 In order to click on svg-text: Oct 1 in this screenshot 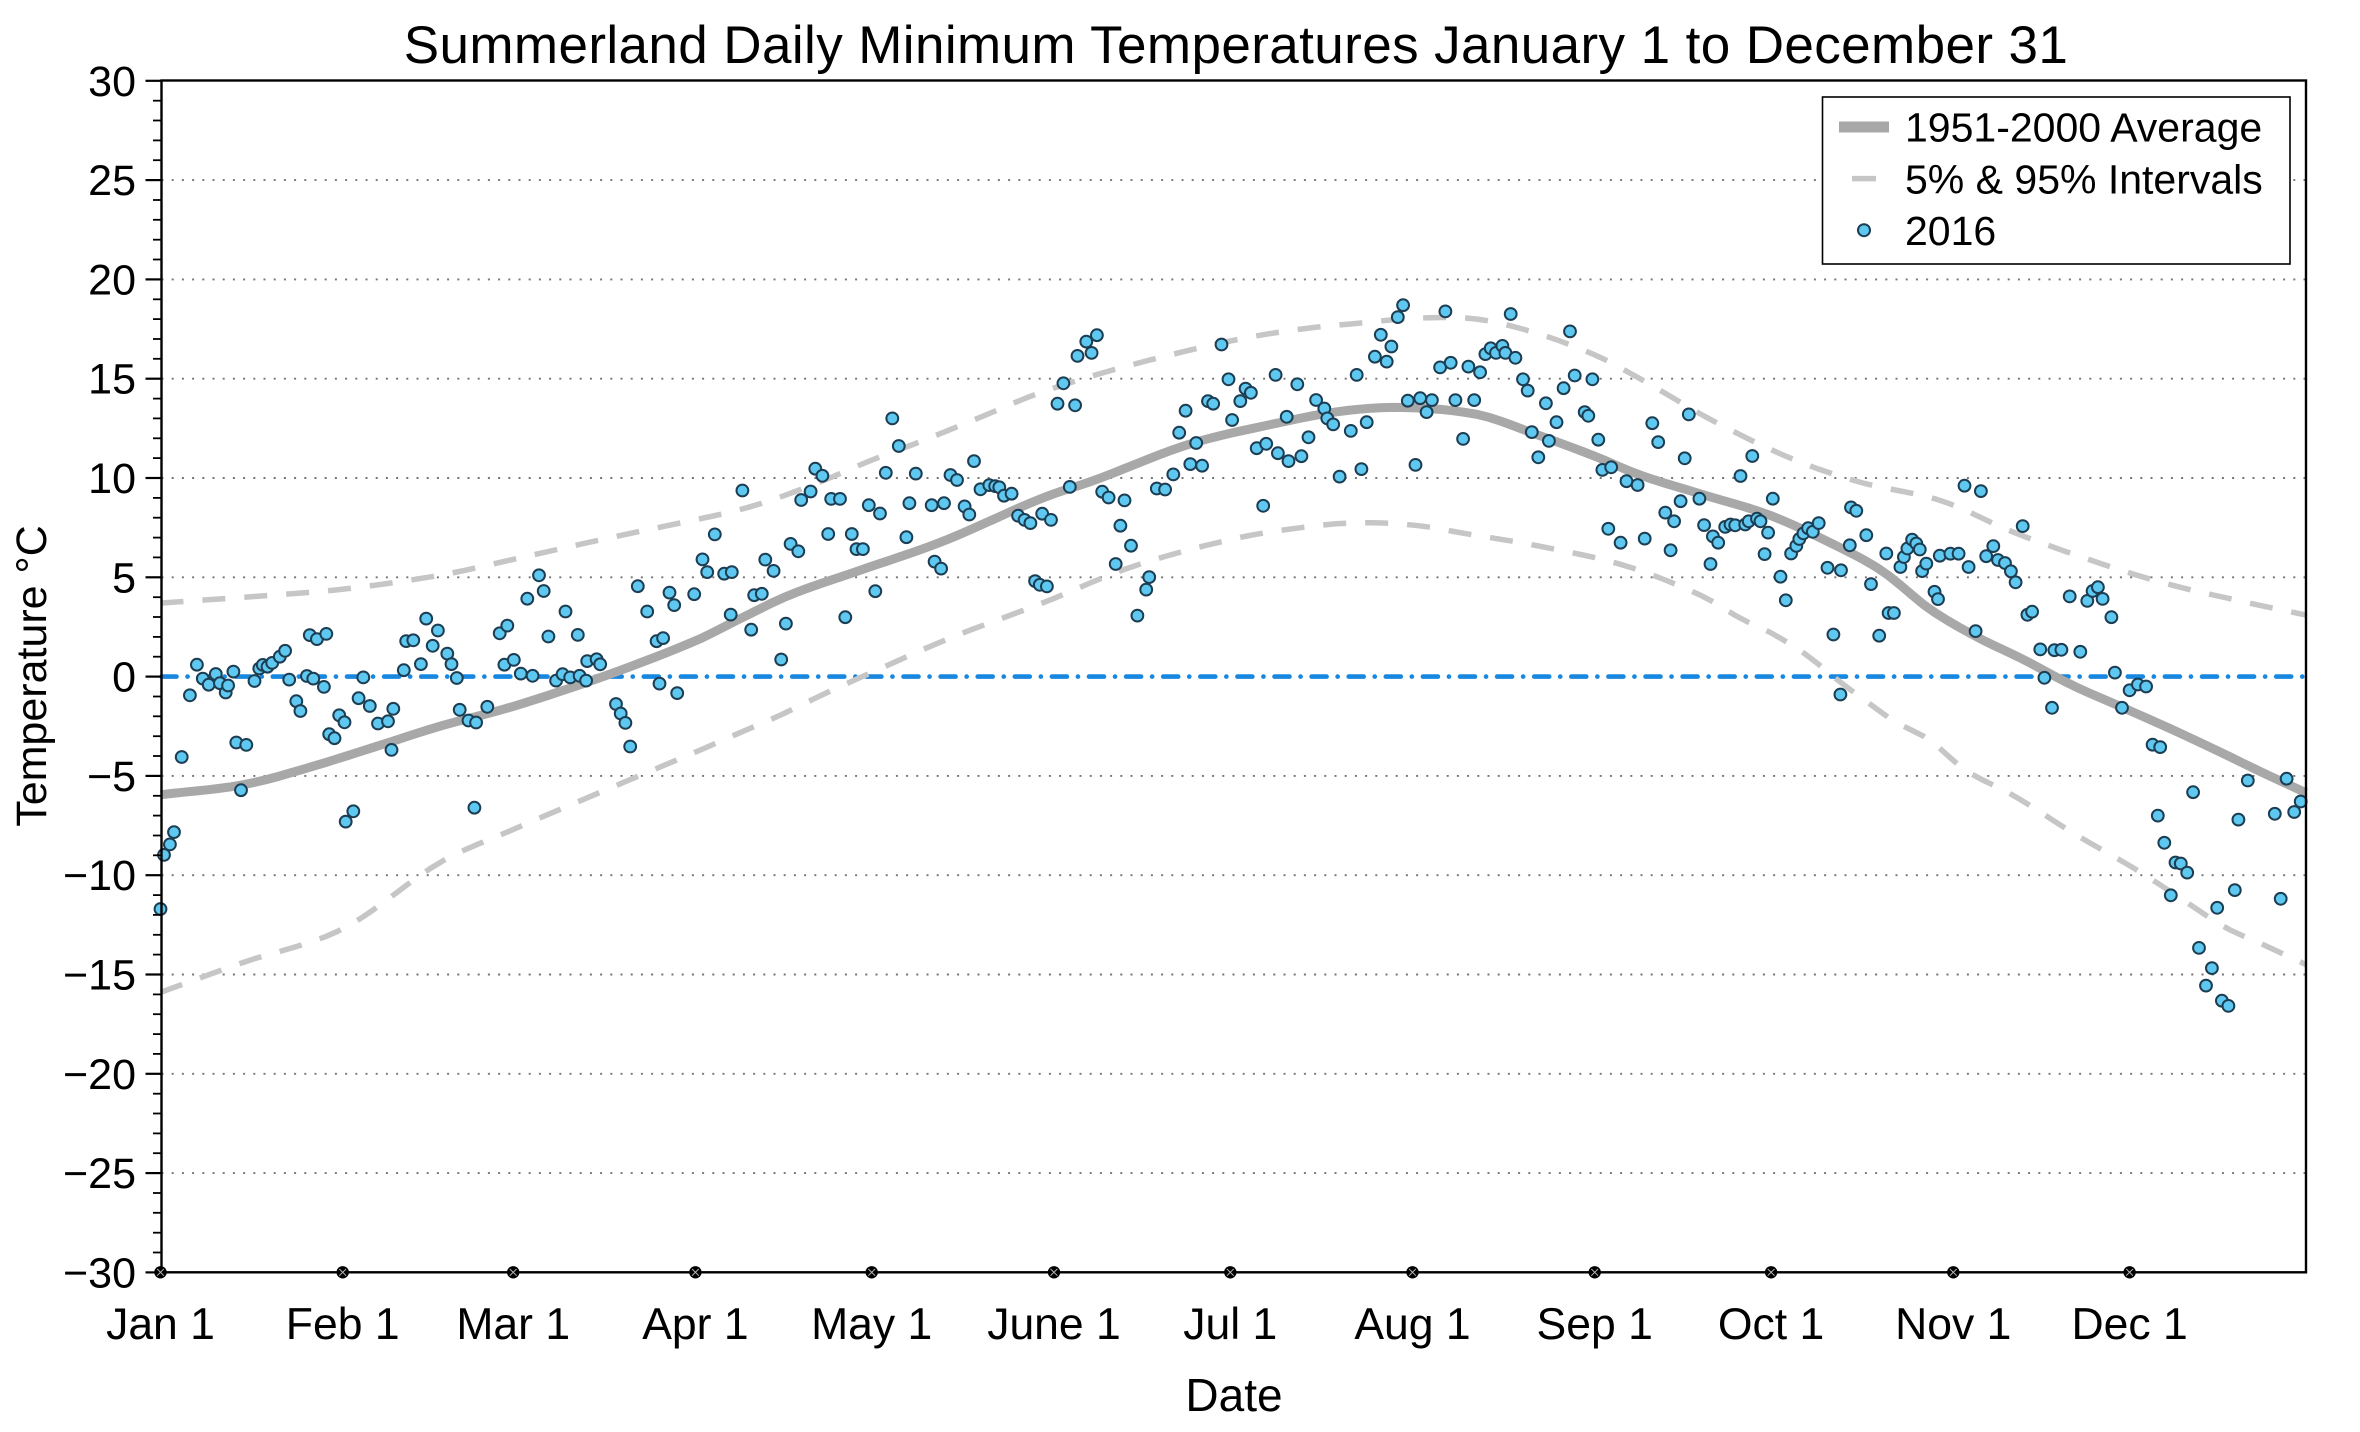, I will do `click(1771, 1324)`.